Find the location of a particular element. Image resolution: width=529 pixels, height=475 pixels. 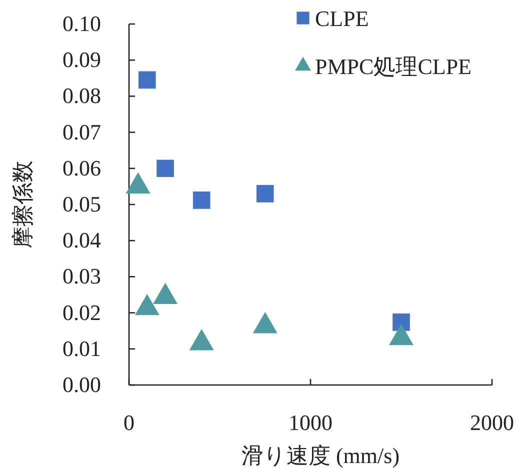

y-tick-label: 0.02 is located at coordinates (81, 312).